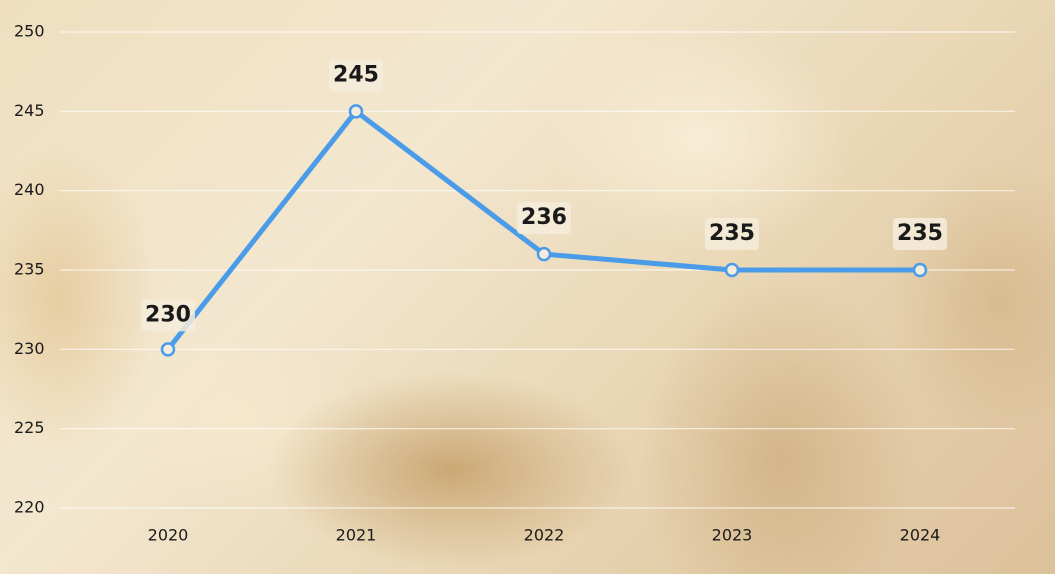  What do you see at coordinates (29, 269) in the screenshot?
I see `y-tick-label: 235` at bounding box center [29, 269].